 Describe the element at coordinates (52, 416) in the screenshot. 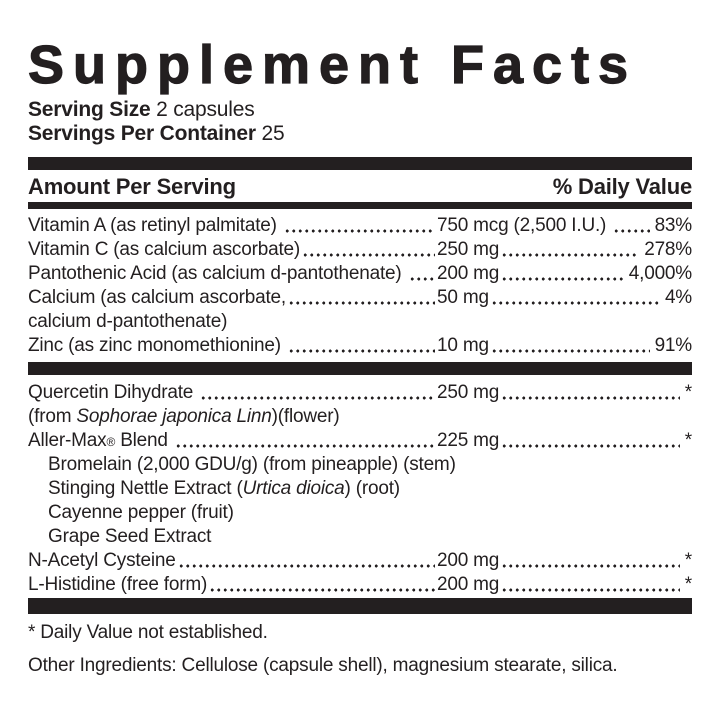

I see `nutrient-name: (from` at that location.